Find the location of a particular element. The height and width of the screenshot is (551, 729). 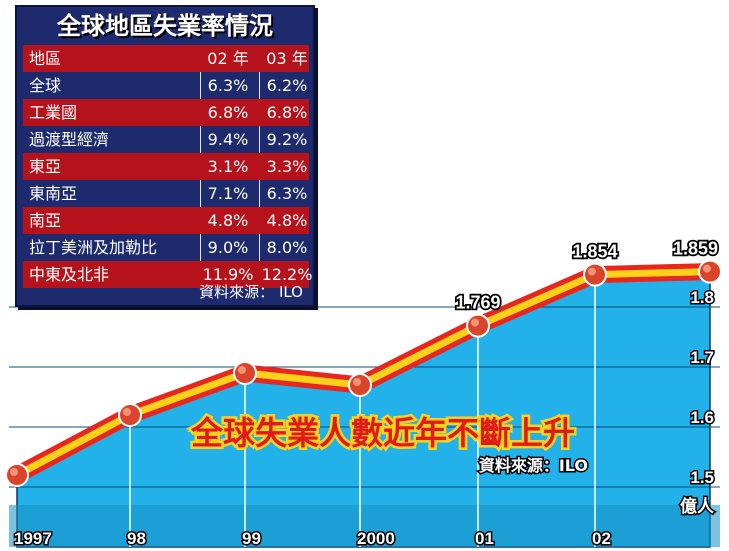

row-region: 工業國 is located at coordinates (53, 112).